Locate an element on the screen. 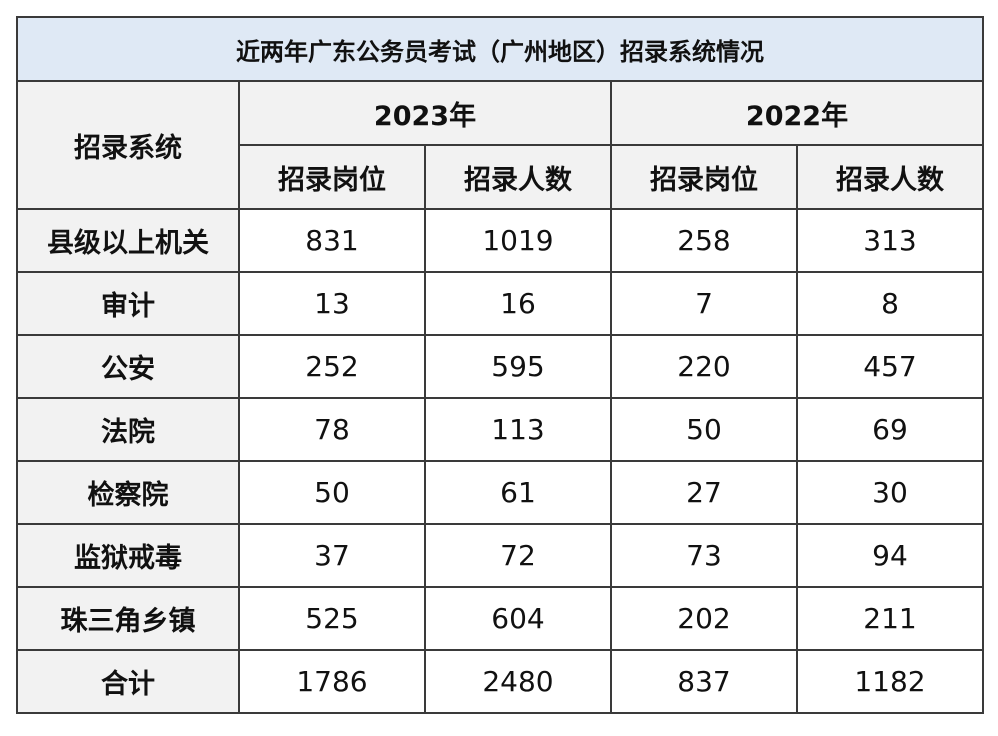 This screenshot has height=736, width=998. table-title: 近两年广东公务员考试（广州地区）招录系统情况 is located at coordinates (500, 49).